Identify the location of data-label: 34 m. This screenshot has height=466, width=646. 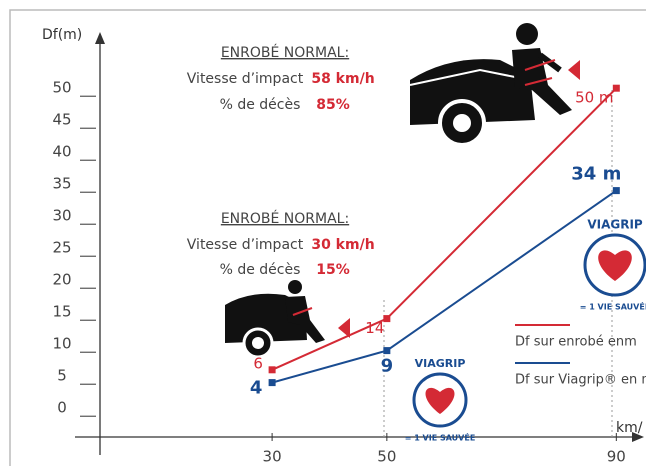
(596, 174).